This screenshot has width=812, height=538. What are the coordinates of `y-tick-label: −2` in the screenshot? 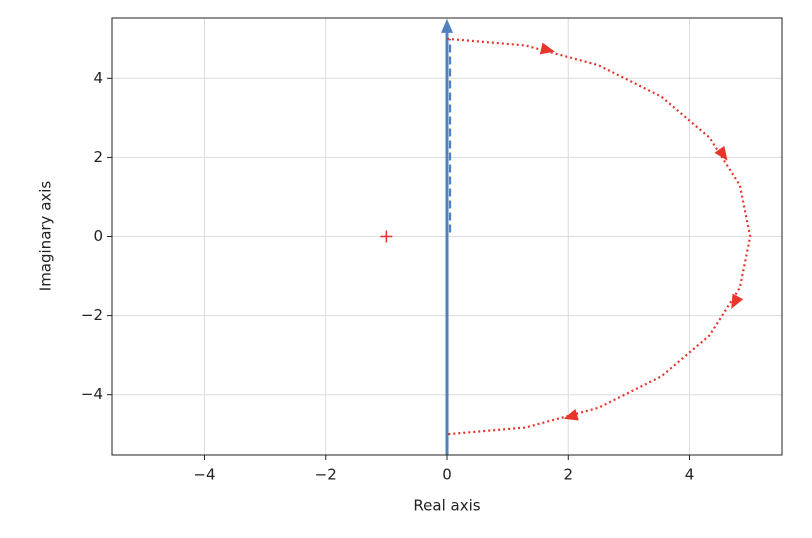 It's located at (92, 315).